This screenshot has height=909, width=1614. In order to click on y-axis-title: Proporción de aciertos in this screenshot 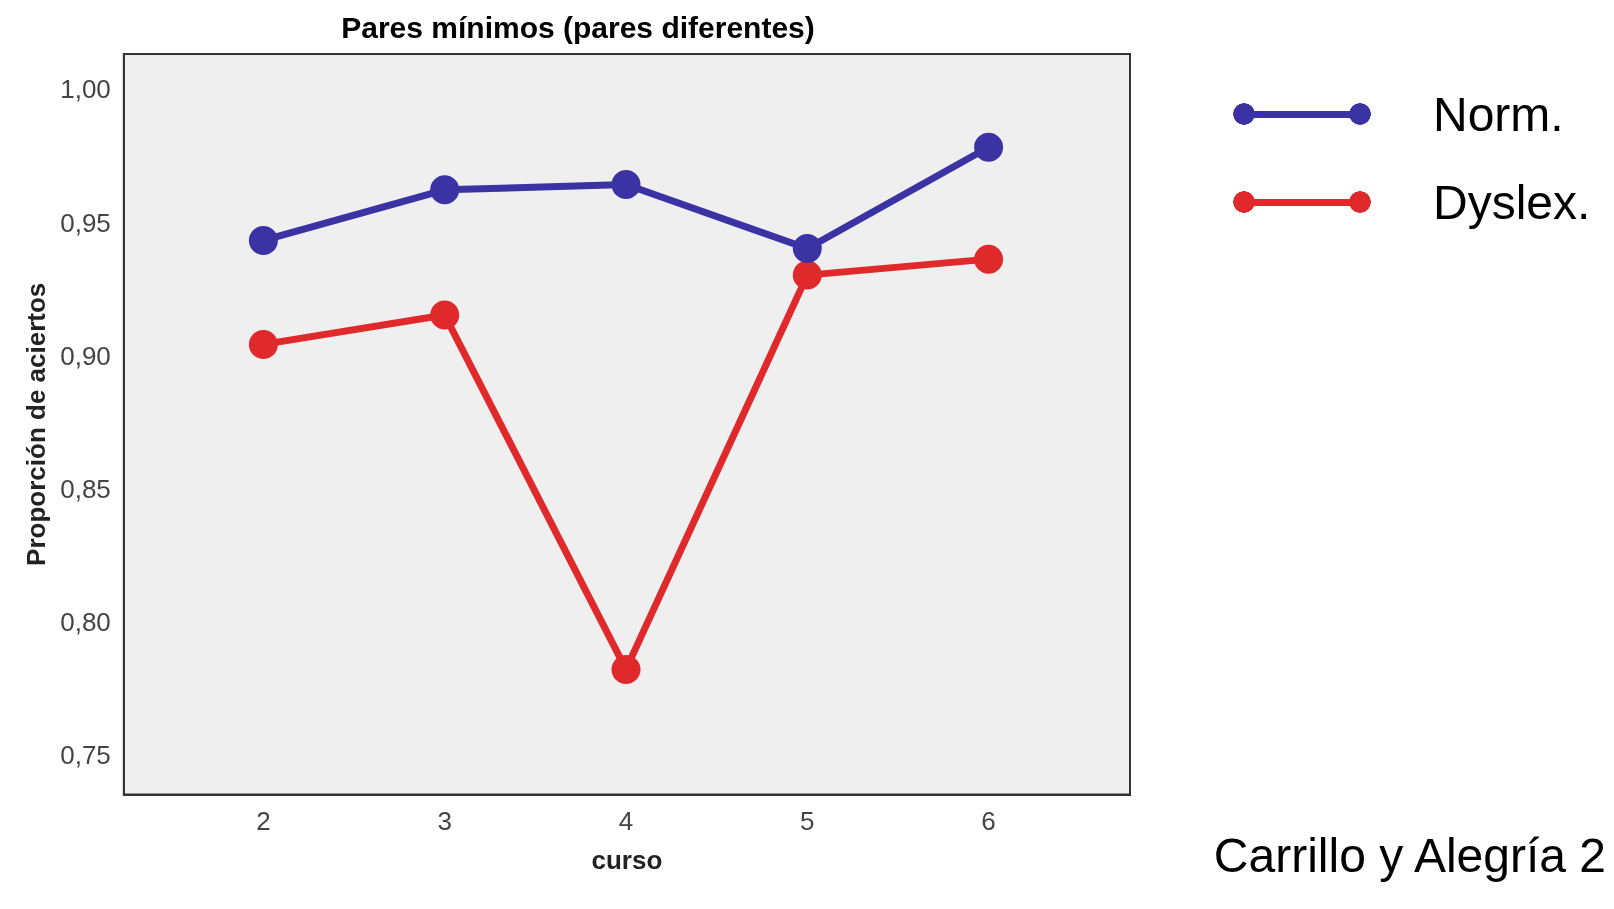, I will do `click(35, 424)`.